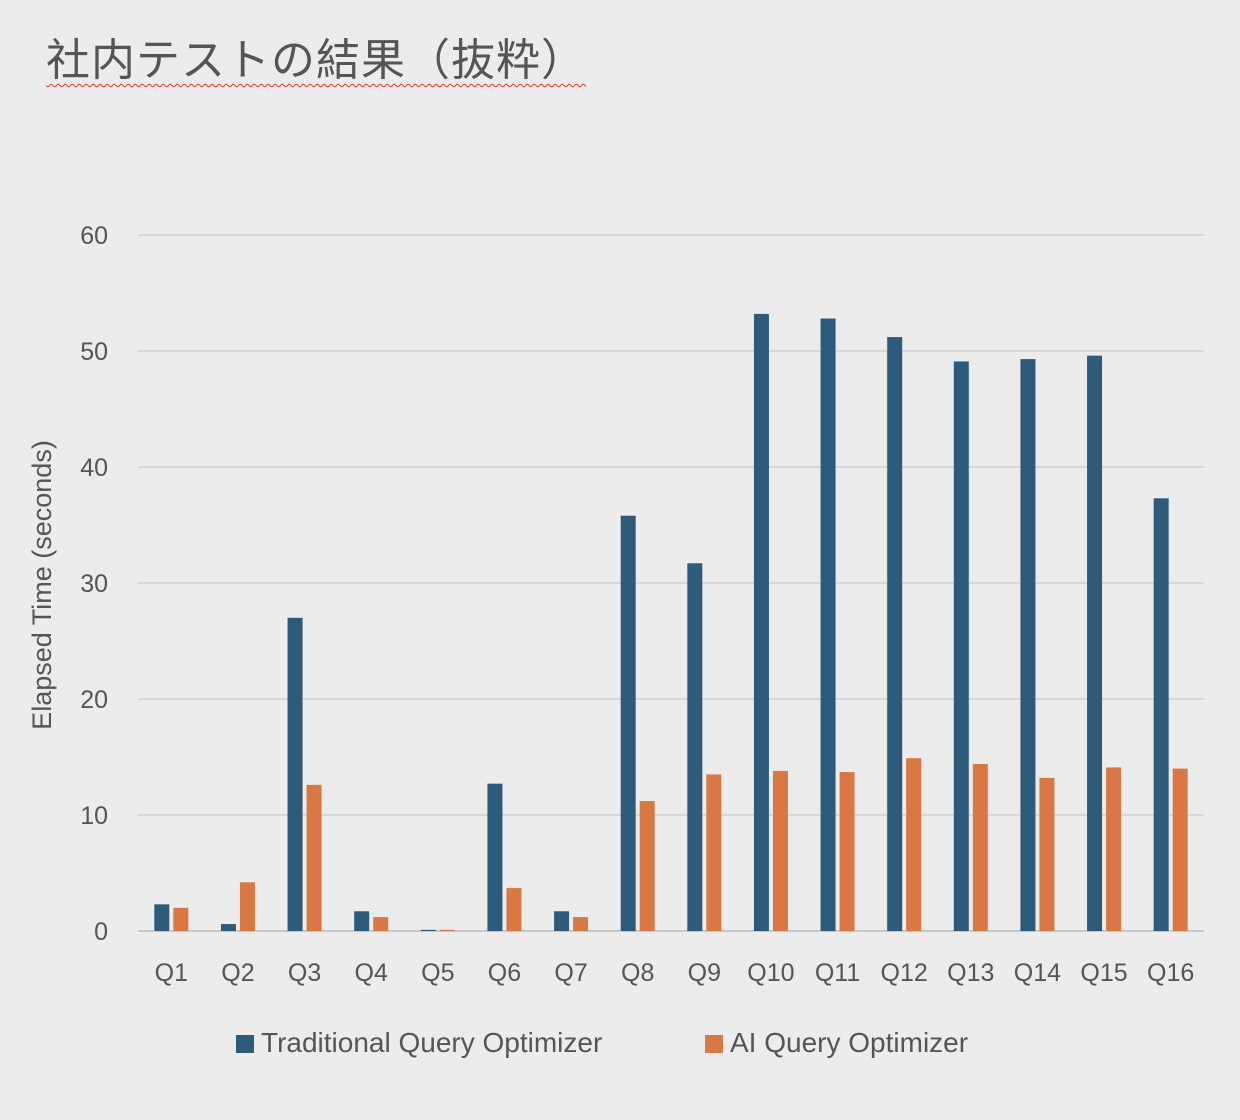 This screenshot has width=1240, height=1120. Describe the element at coordinates (237, 973) in the screenshot. I see `x-tick-label: Q2` at that location.